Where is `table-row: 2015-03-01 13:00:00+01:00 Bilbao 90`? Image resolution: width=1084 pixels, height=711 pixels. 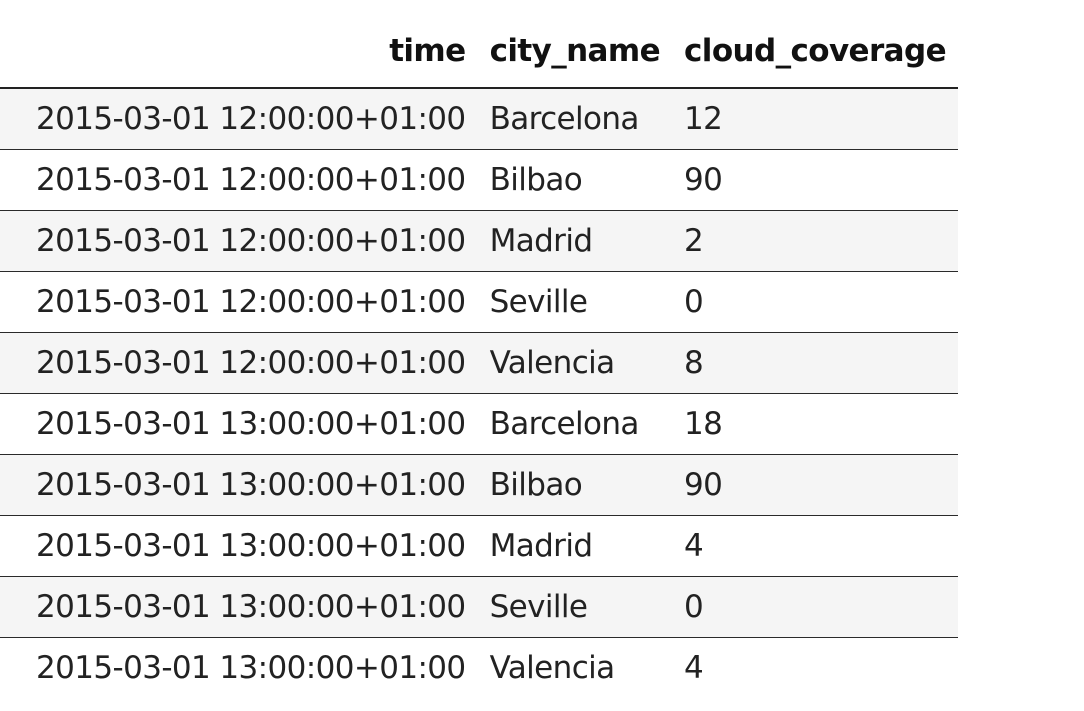
table-row: 2015-03-01 13:00:00+01:00 Bilbao 90 is located at coordinates (479, 485).